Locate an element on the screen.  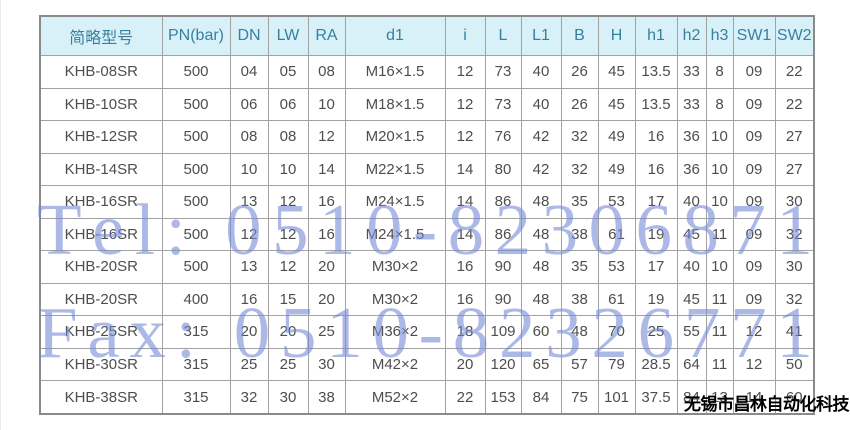
table-cell: 25 is located at coordinates (249, 364).